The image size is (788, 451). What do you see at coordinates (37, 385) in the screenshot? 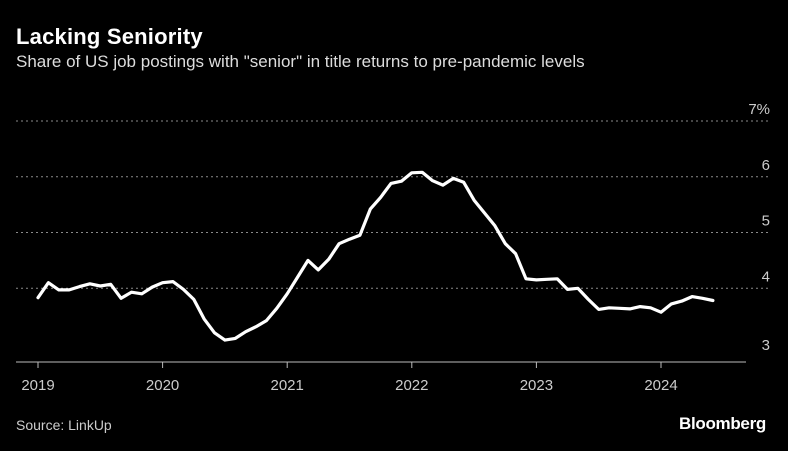
I see `x-tick-label: 2019` at bounding box center [37, 385].